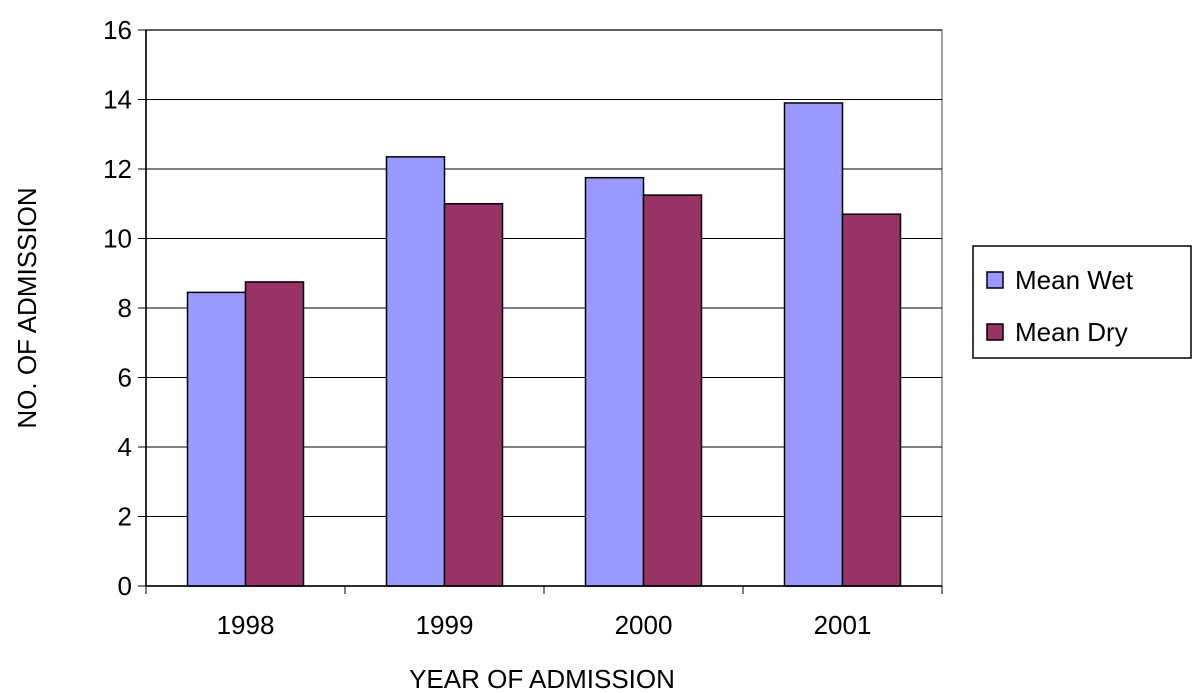 The width and height of the screenshot is (1194, 693). Describe the element at coordinates (1071, 332) in the screenshot. I see `legend-label-1: Mean Dry` at that location.